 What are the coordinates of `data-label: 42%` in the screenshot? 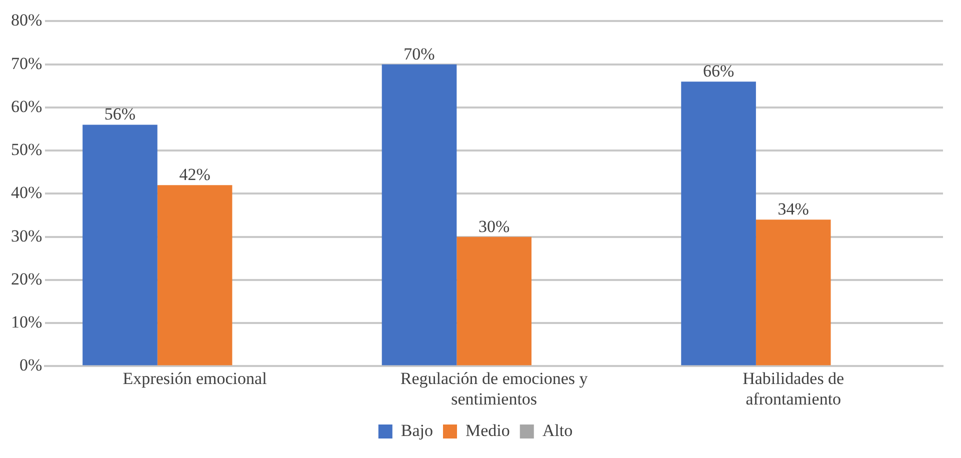 It's located at (194, 174).